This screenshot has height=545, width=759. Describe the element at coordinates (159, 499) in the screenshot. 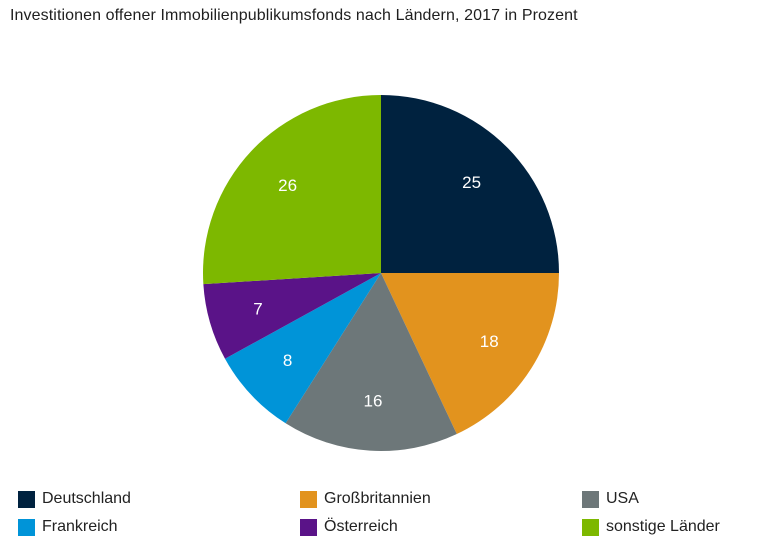

I see `legend-item: Deutschland` at that location.